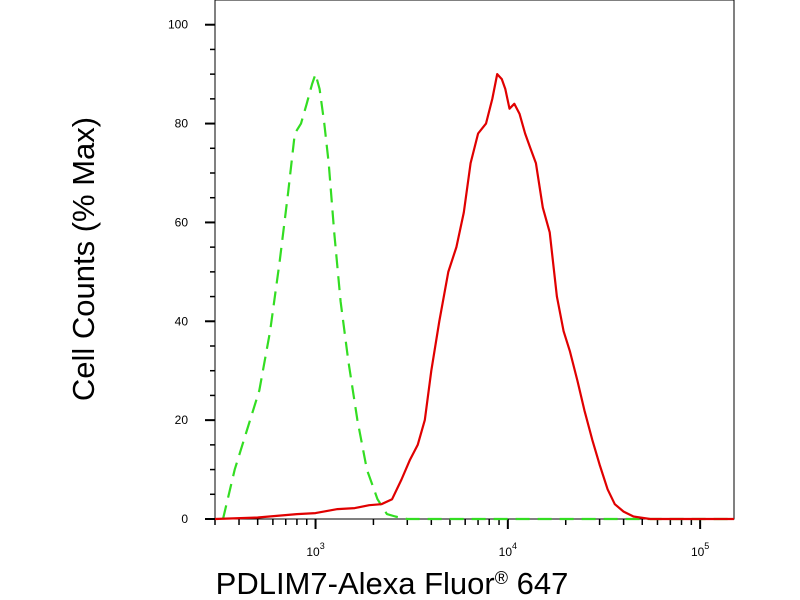 The height and width of the screenshot is (600, 800). I want to click on y-tick-label: 20, so click(182, 420).